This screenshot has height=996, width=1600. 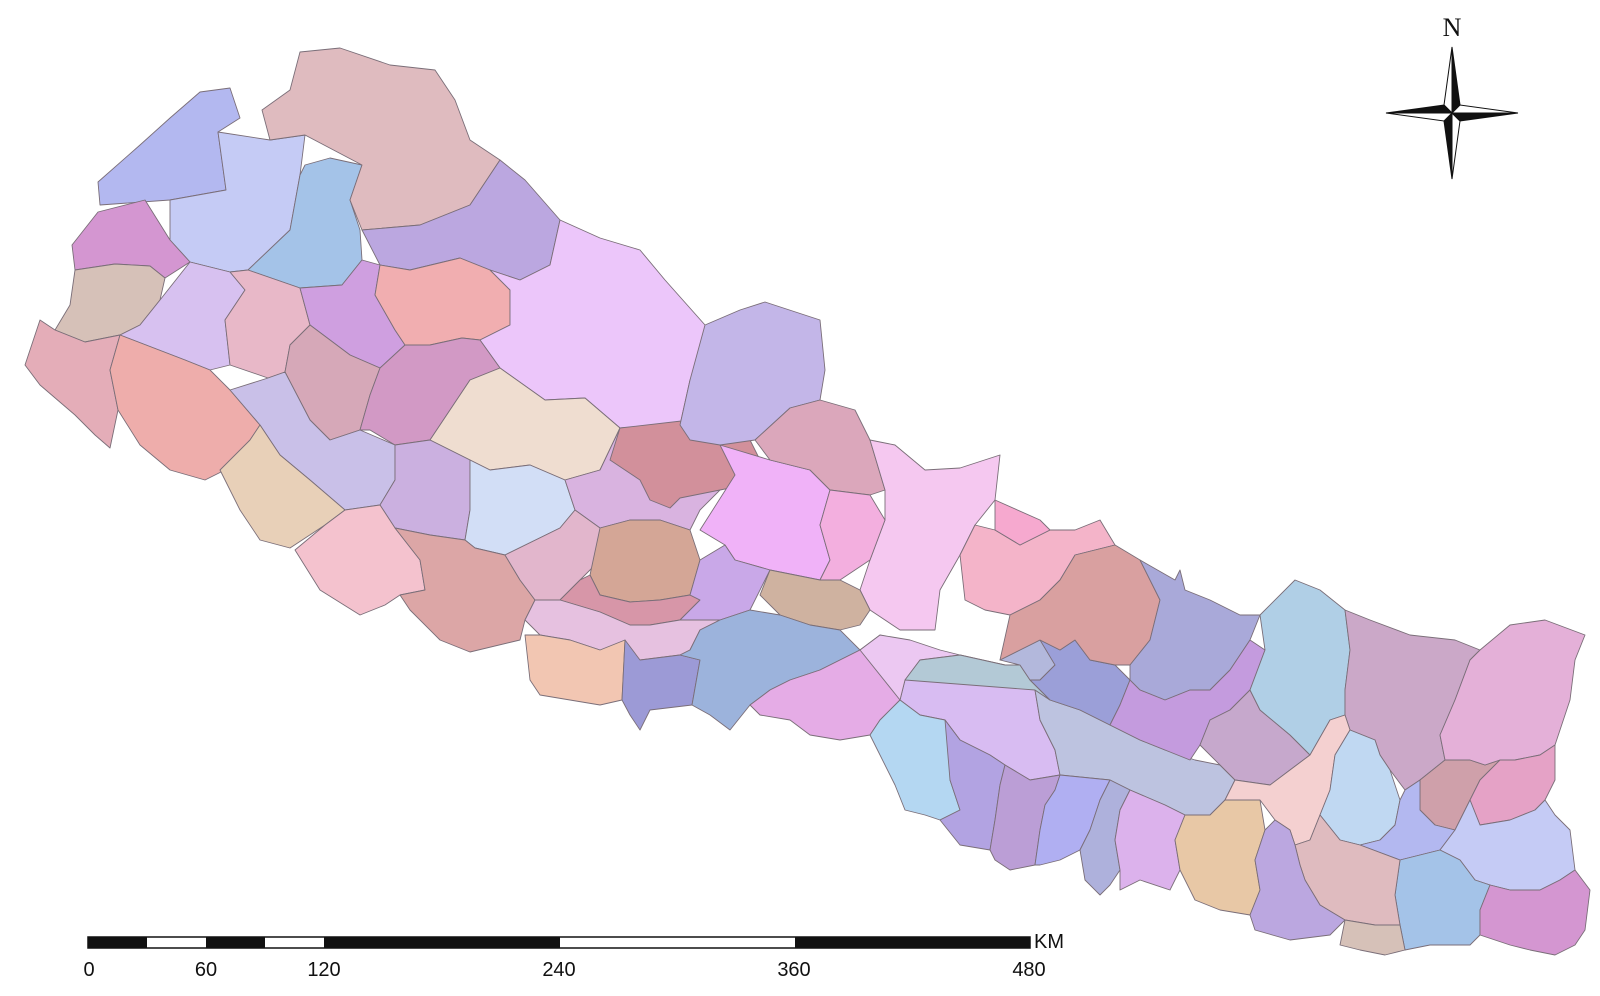 What do you see at coordinates (1028, 970) in the screenshot?
I see `scale-tick-label: 480` at bounding box center [1028, 970].